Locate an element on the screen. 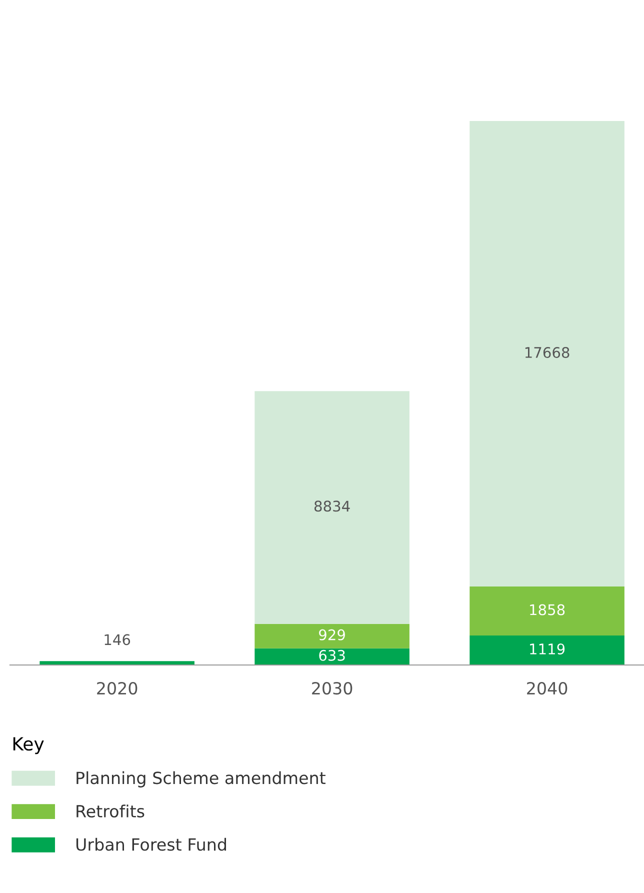 This screenshot has height=893, width=644. data-label: 17668 is located at coordinates (547, 352).